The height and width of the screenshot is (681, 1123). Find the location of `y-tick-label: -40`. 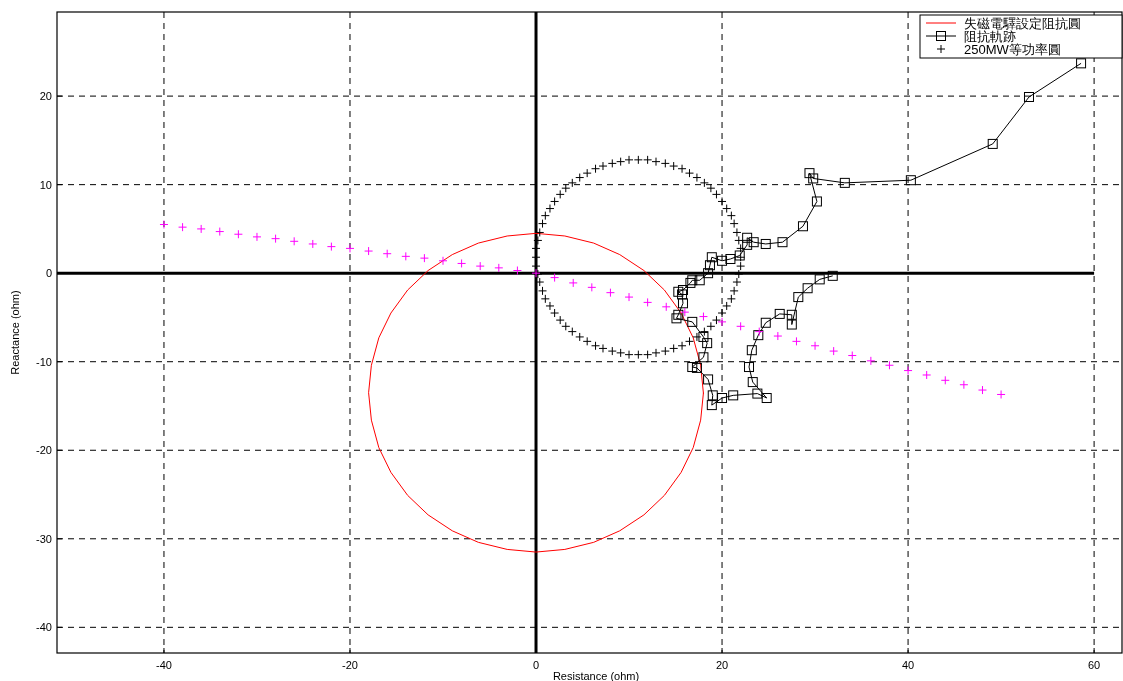

y-tick-label: -40 is located at coordinates (44, 627).